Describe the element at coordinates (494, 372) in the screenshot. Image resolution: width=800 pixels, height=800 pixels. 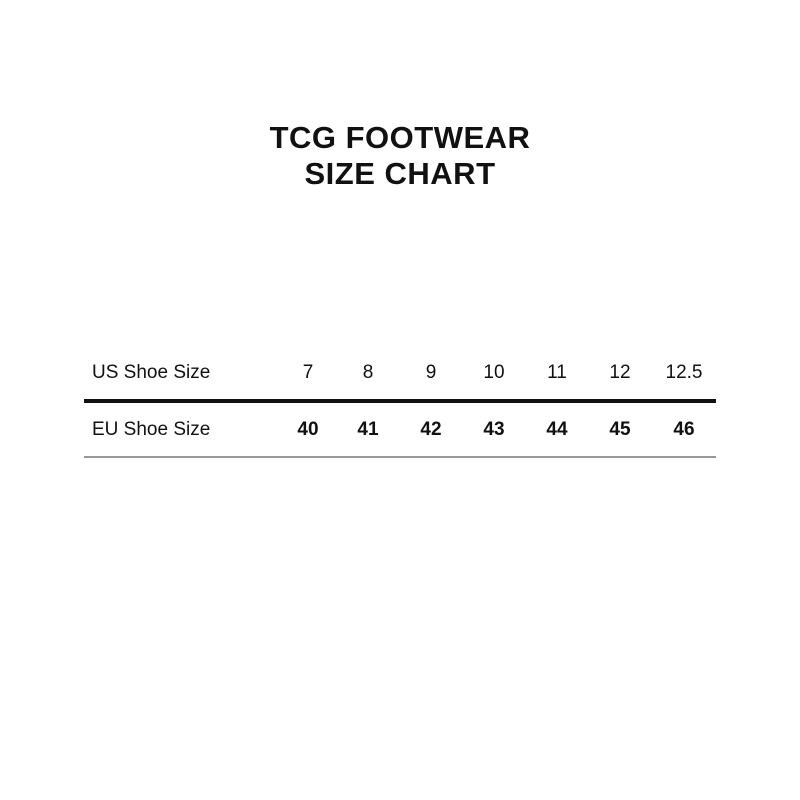
I see `us-size-cell: 10` at that location.